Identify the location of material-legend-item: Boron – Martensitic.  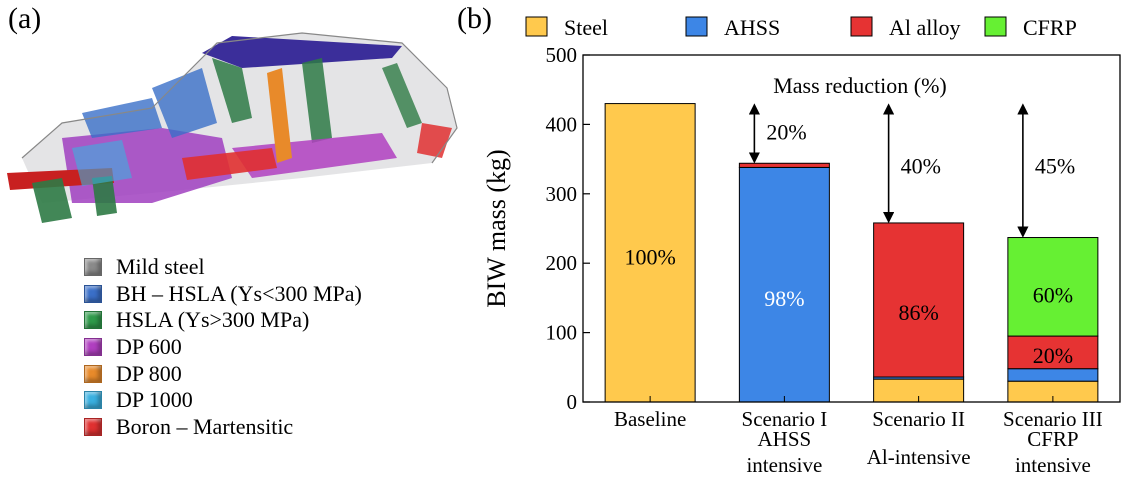
(223, 427).